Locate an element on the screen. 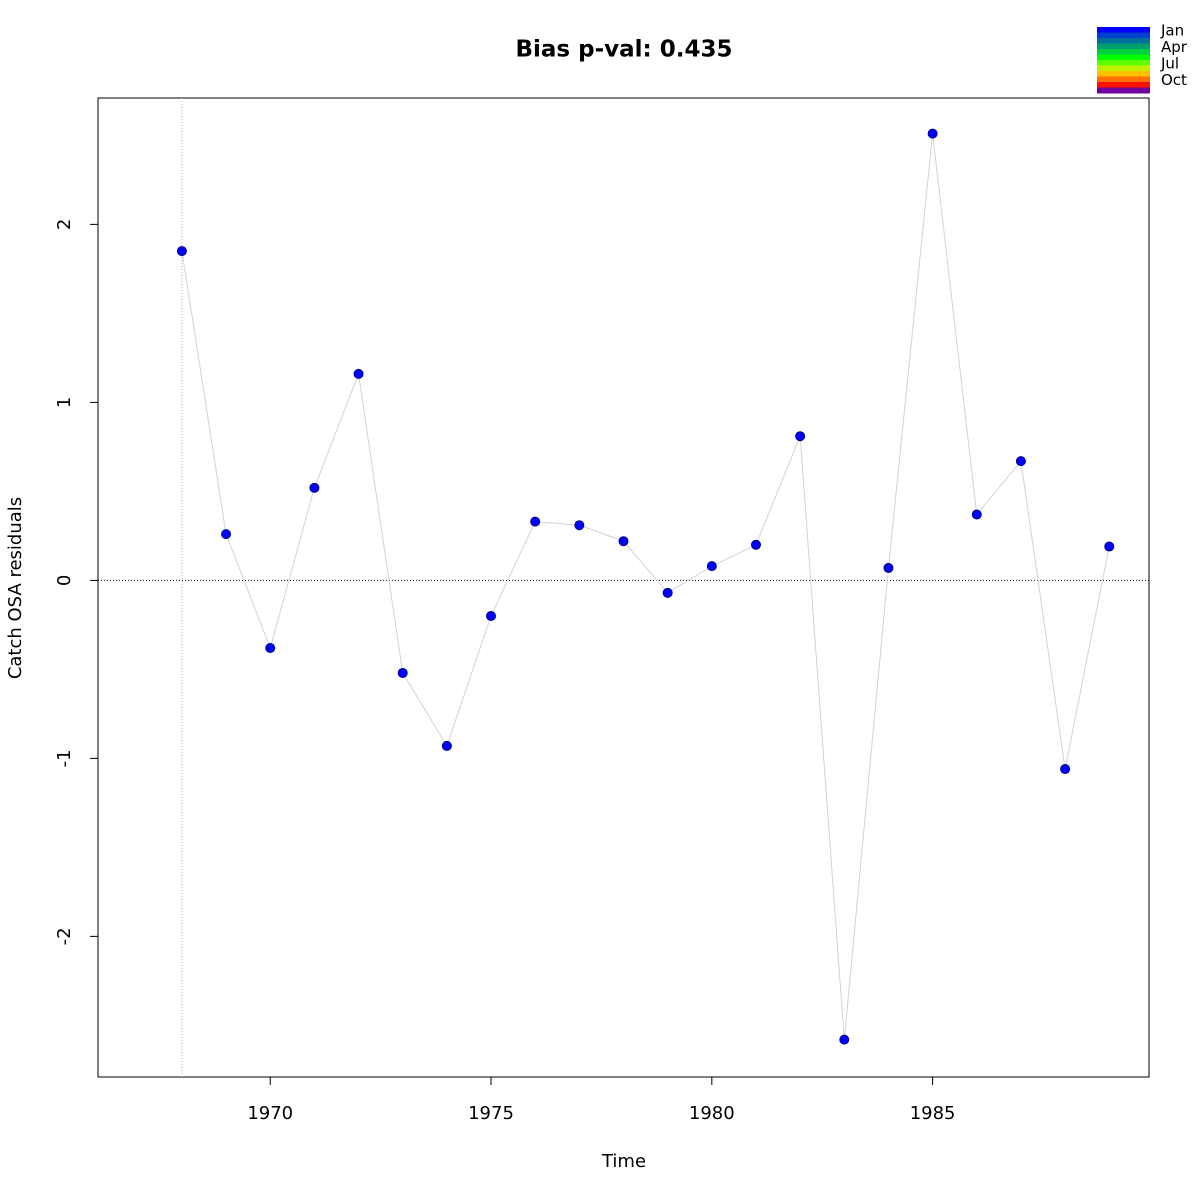 Image resolution: width=1200 pixels, height=1204 pixels. legend-label: Jan is located at coordinates (1172, 31).